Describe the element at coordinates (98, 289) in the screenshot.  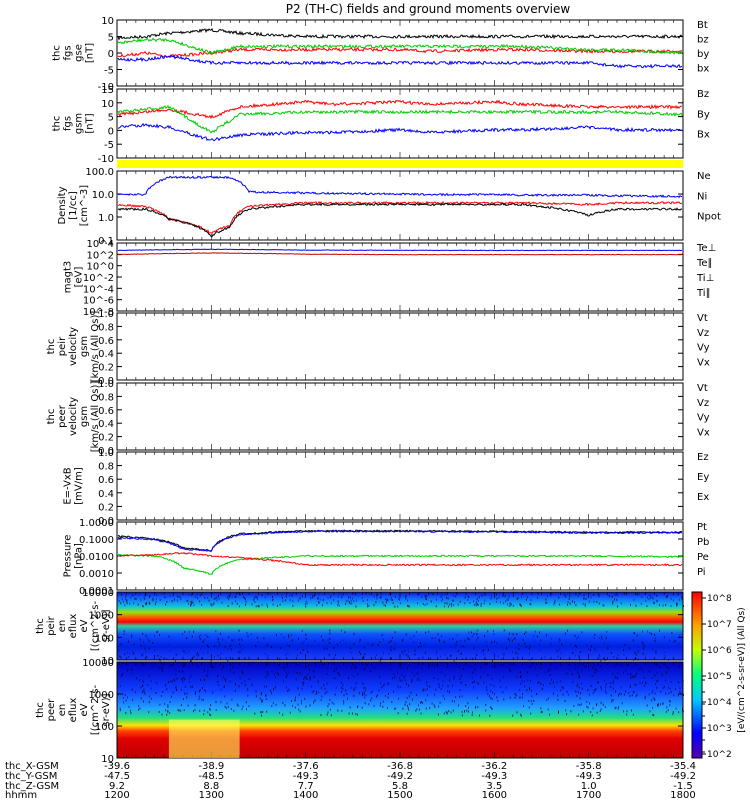
I see `y-tick-label: 10^-4` at that location.